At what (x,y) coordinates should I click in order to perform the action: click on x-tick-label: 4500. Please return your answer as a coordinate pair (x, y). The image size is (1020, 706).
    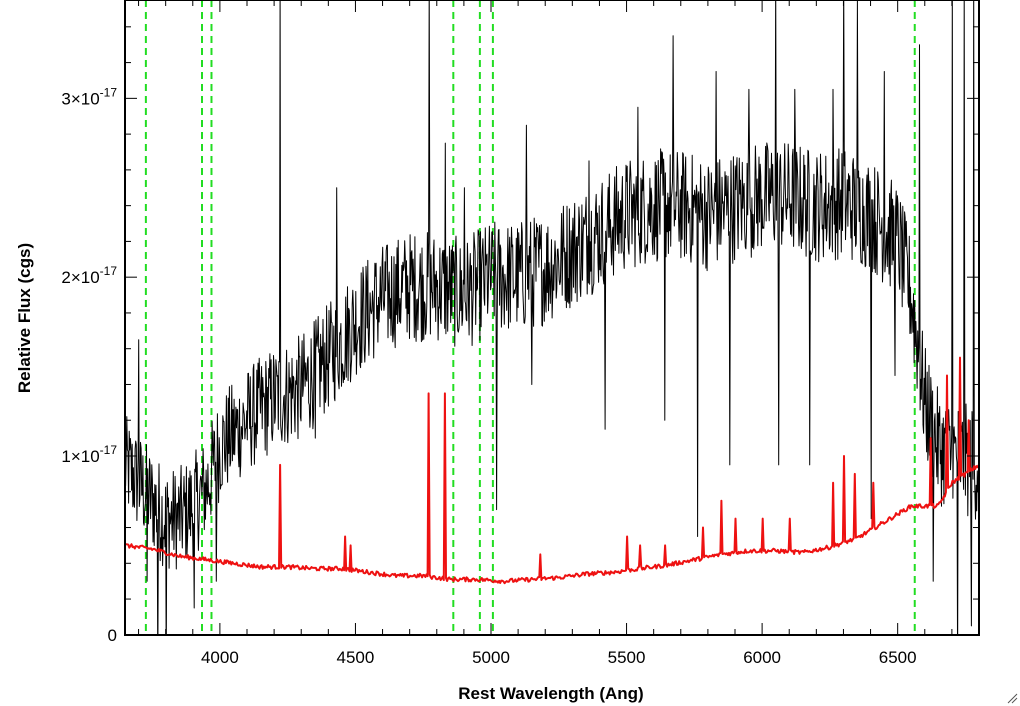
    Looking at the image, I should click on (356, 657).